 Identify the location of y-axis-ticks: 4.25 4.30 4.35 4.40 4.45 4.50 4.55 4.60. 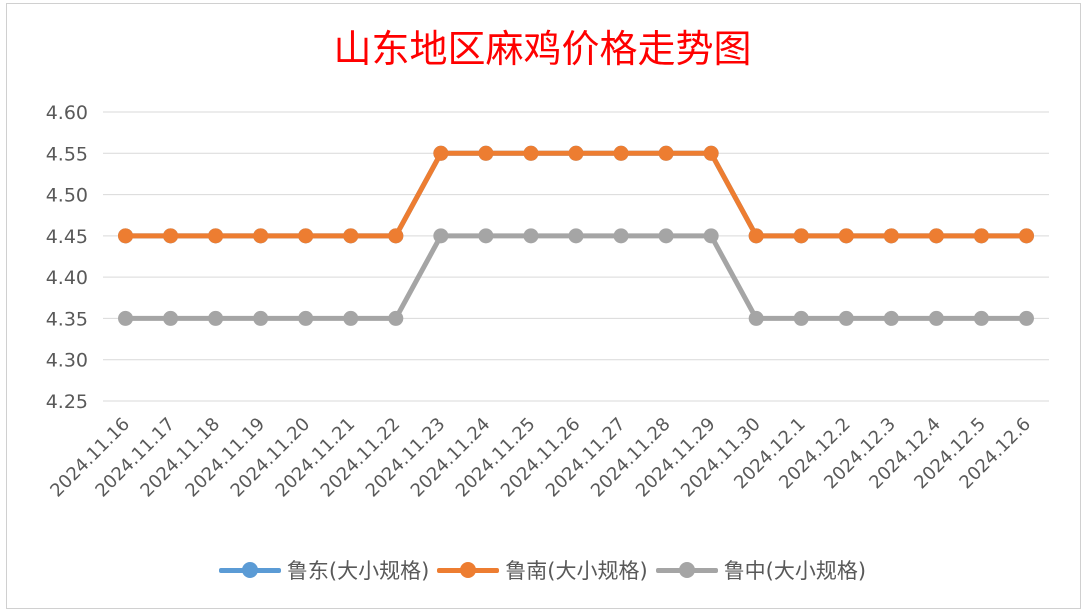
(67, 257).